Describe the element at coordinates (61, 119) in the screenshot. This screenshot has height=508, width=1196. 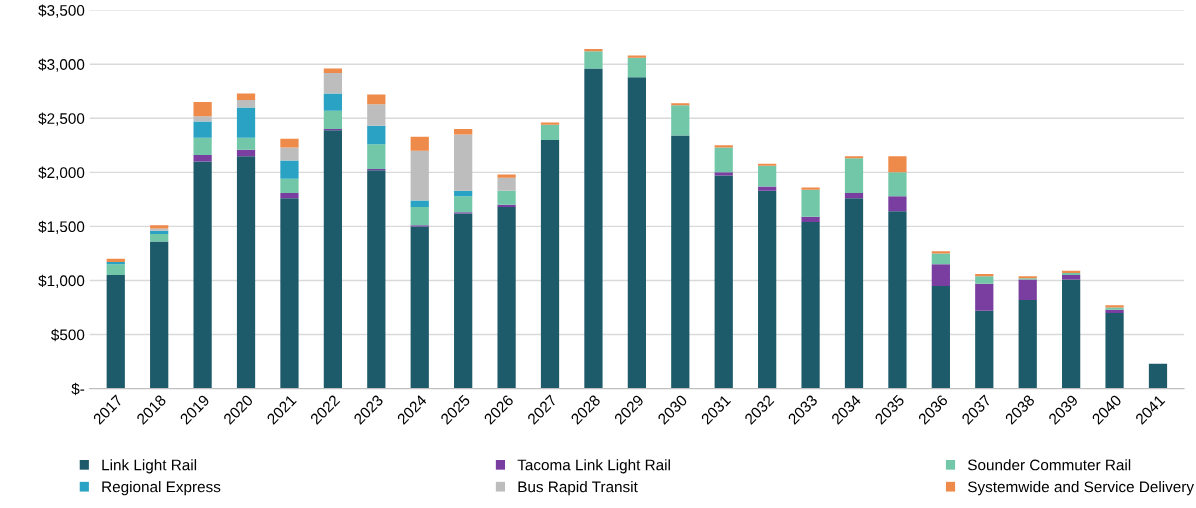
I see `y-tick-label: $2,500` at that location.